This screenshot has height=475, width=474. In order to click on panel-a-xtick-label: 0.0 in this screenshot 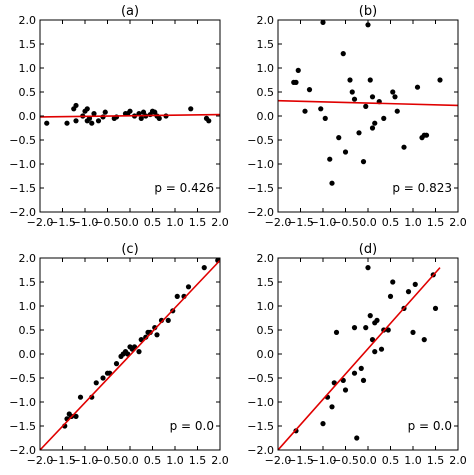, I will do `click(130, 222)`.